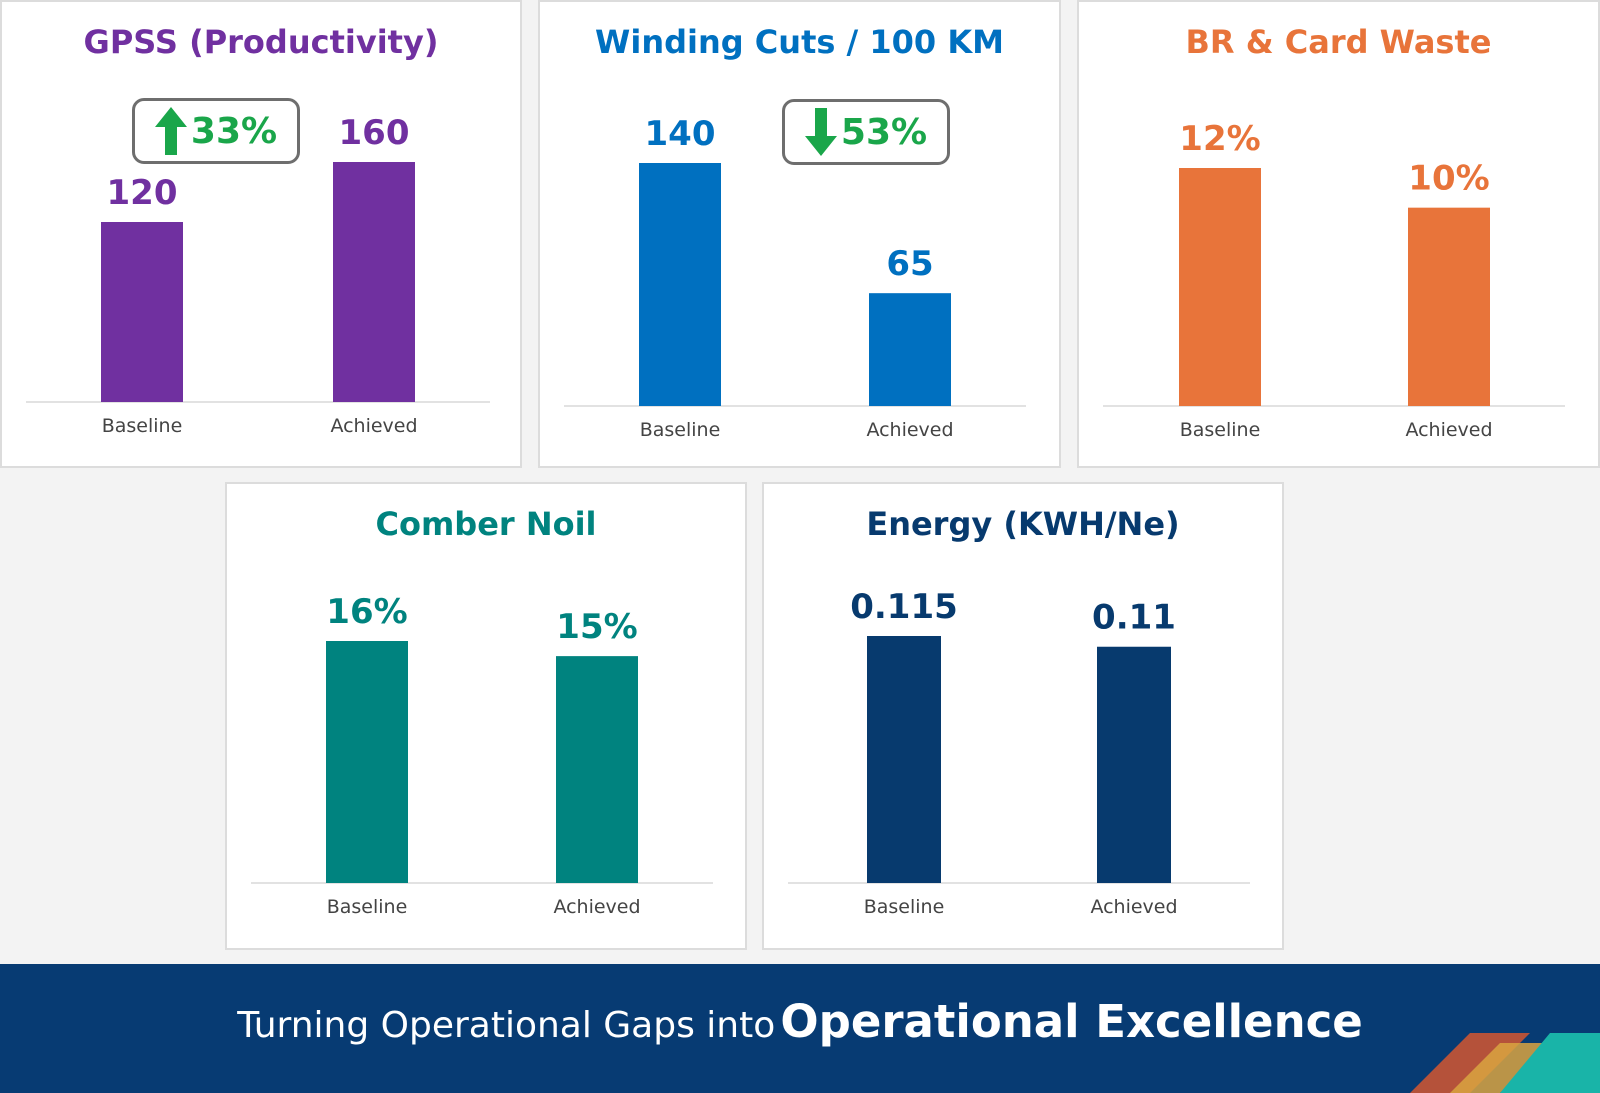  I want to click on footer-lead-text: Turning Operational Gaps into, so click(506, 1025).